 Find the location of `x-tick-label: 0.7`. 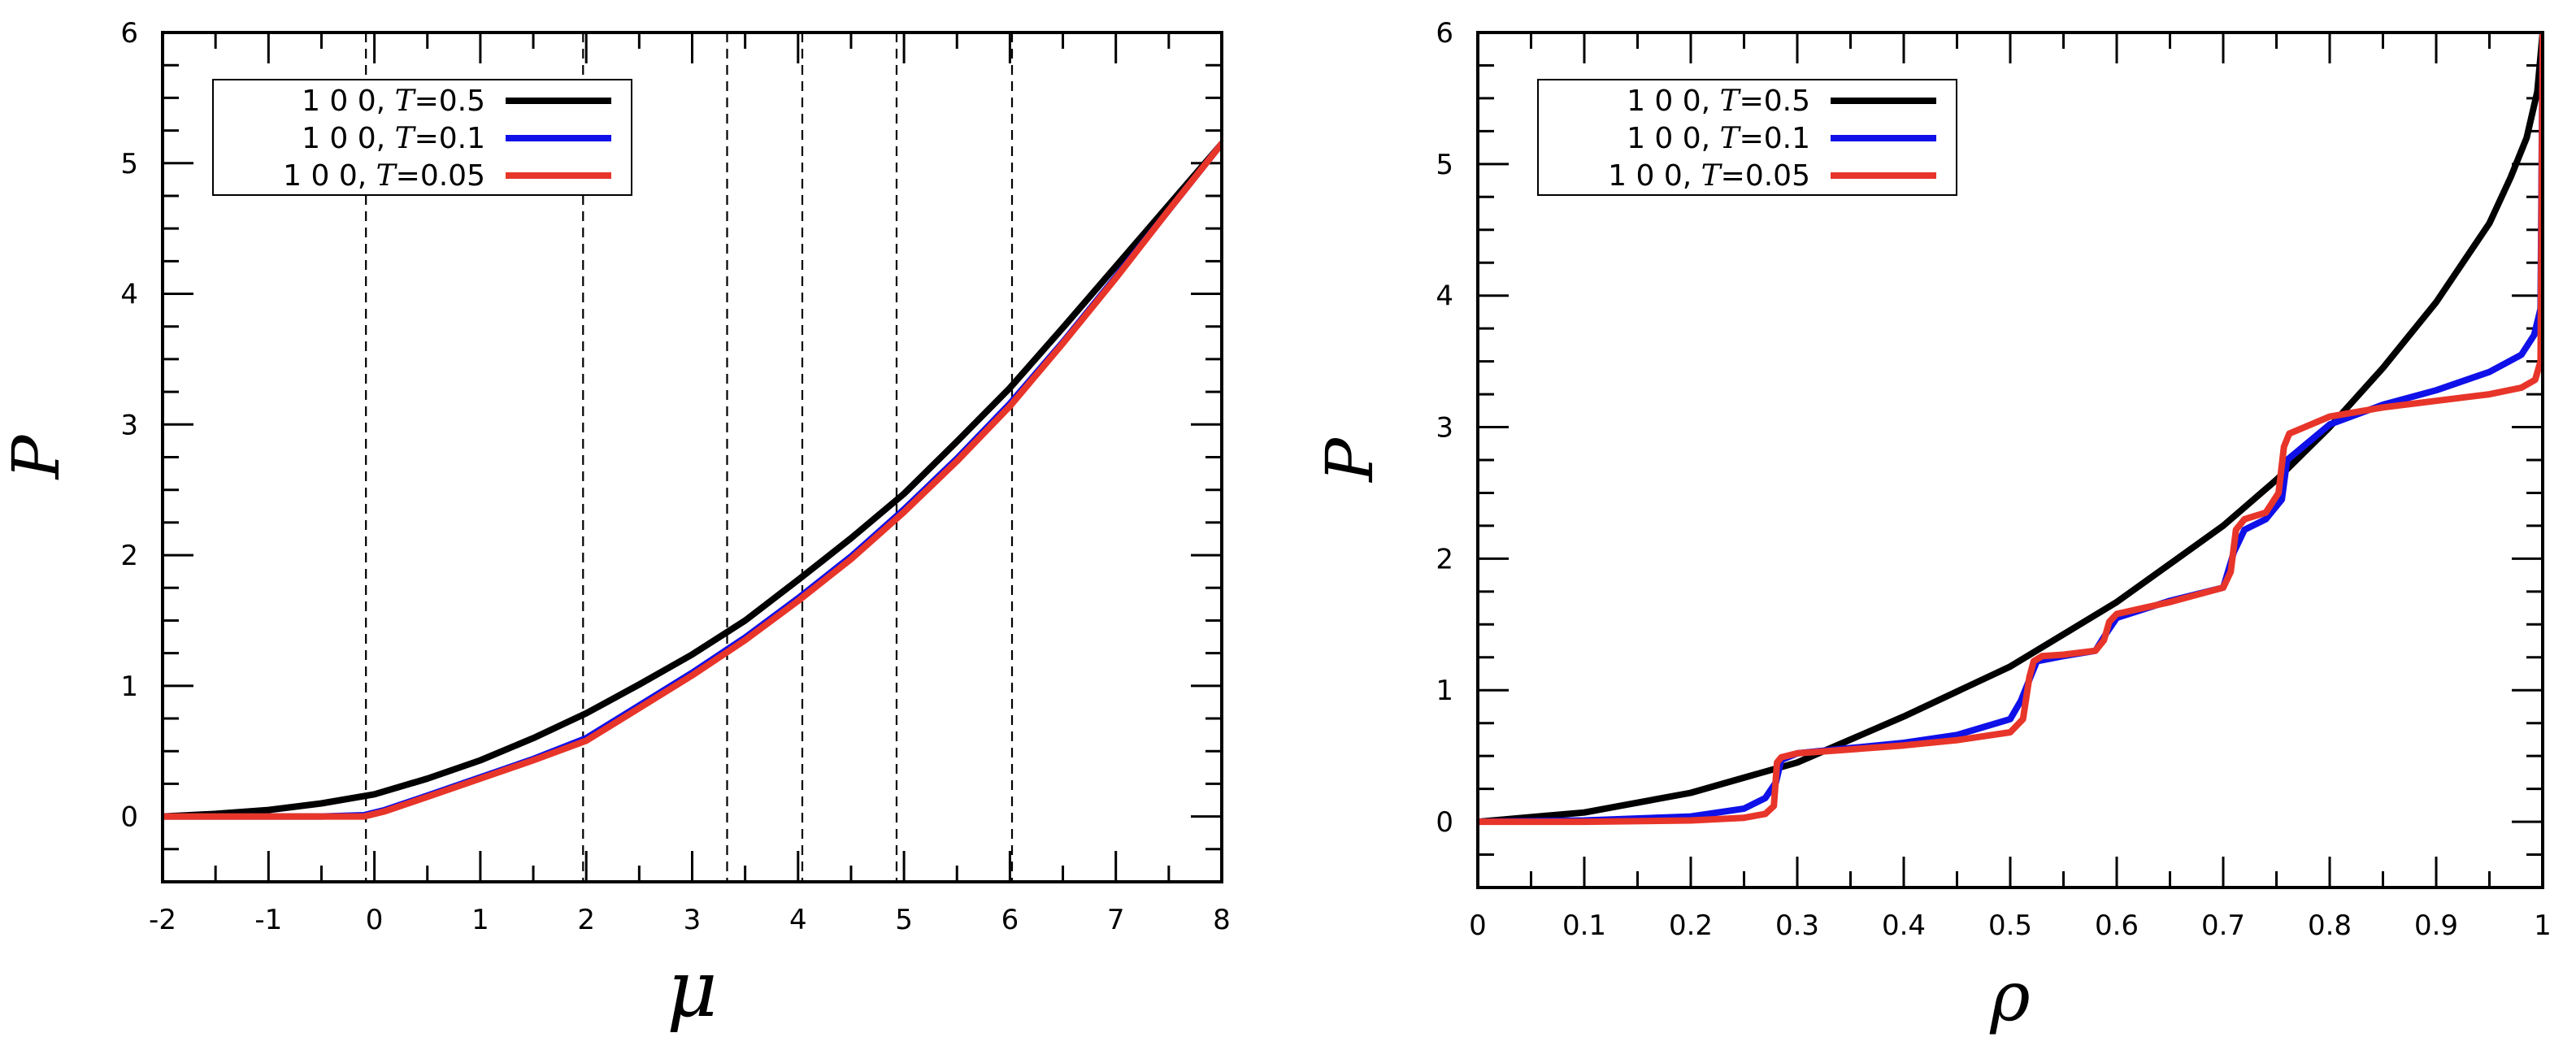

x-tick-label: 0.7 is located at coordinates (2223, 925).